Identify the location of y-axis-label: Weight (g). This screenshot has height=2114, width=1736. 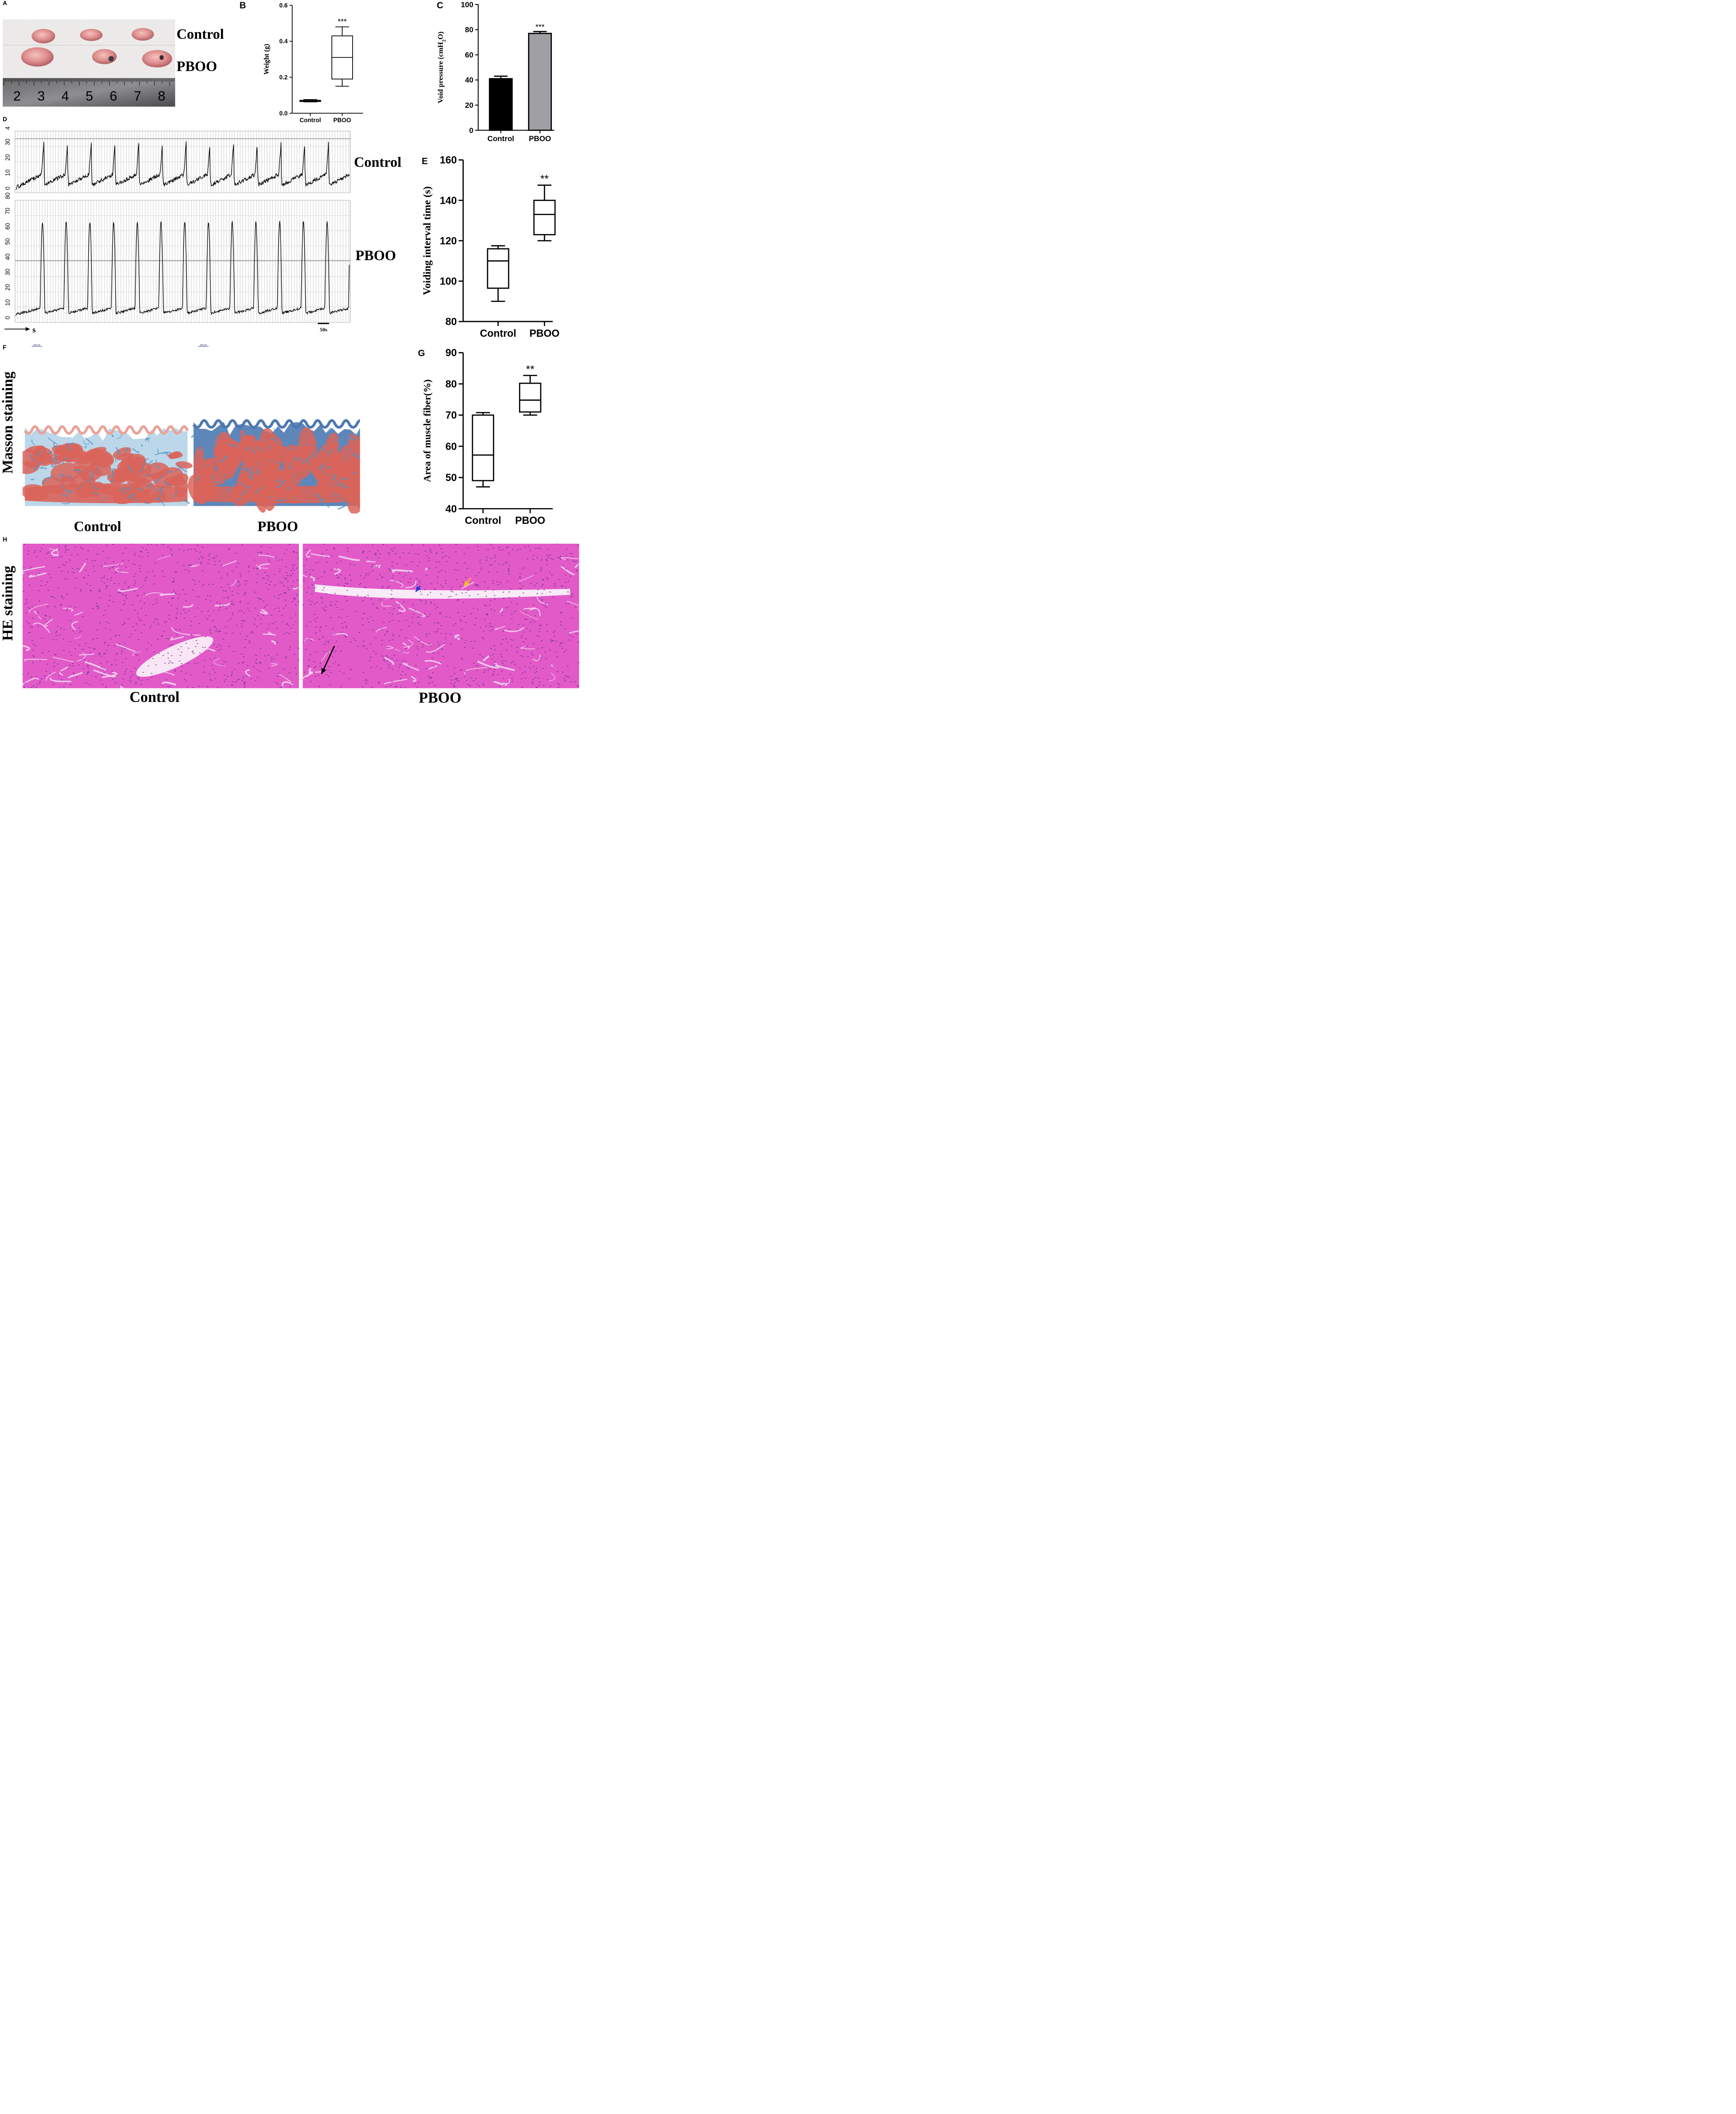
(267, 59).